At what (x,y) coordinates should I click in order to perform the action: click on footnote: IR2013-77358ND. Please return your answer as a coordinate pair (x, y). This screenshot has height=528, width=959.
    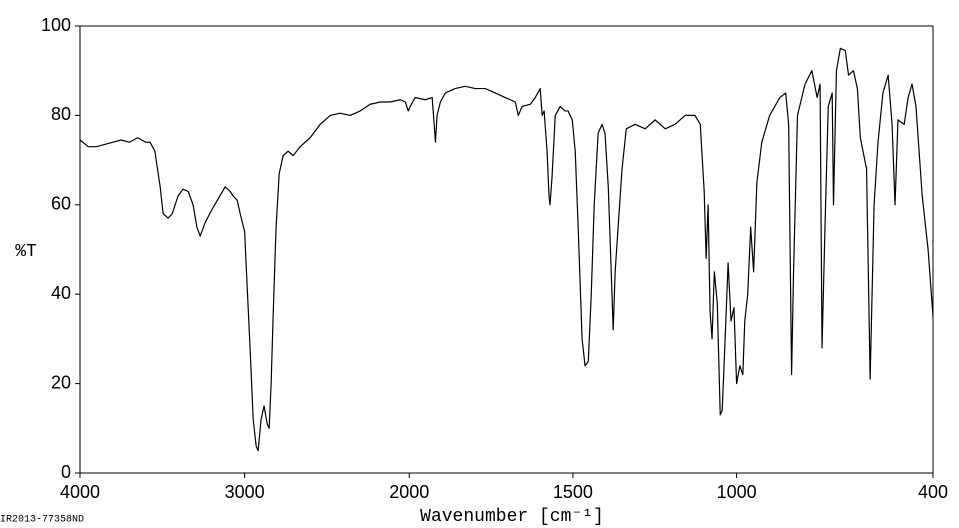
    Looking at the image, I should click on (42, 520).